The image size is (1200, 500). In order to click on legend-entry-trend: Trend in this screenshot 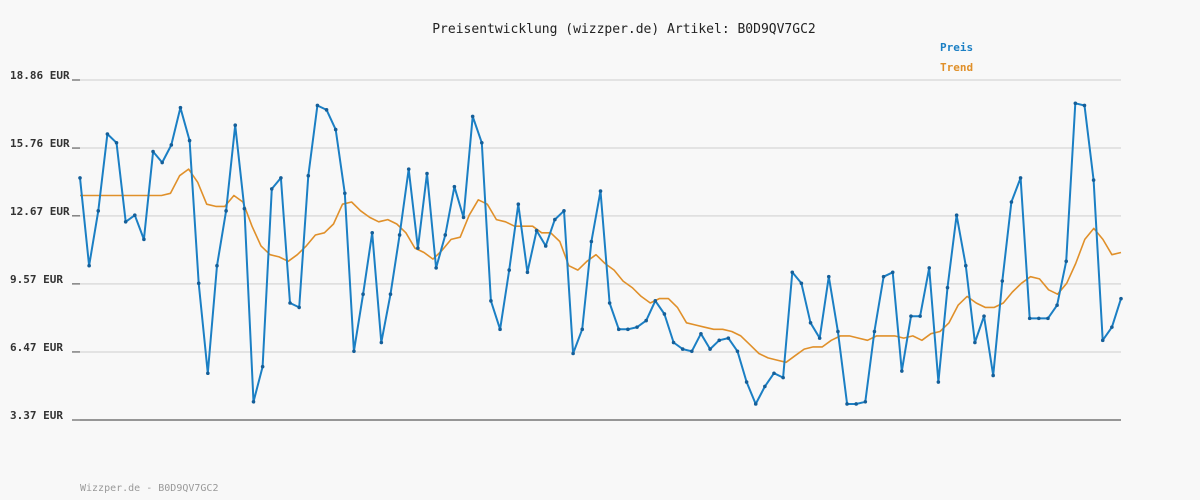, I will do `click(956, 67)`.